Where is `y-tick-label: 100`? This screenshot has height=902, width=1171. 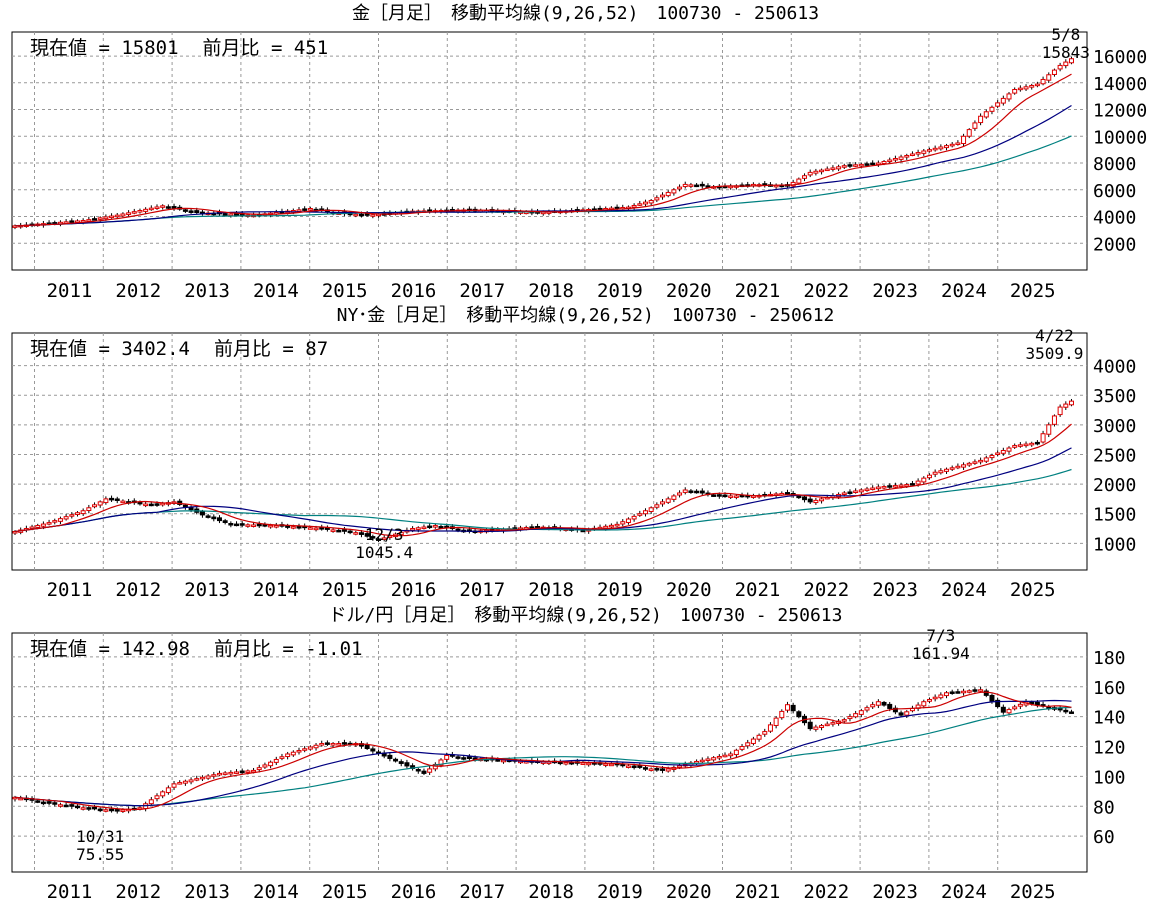 y-tick-label: 100 is located at coordinates (1109, 777).